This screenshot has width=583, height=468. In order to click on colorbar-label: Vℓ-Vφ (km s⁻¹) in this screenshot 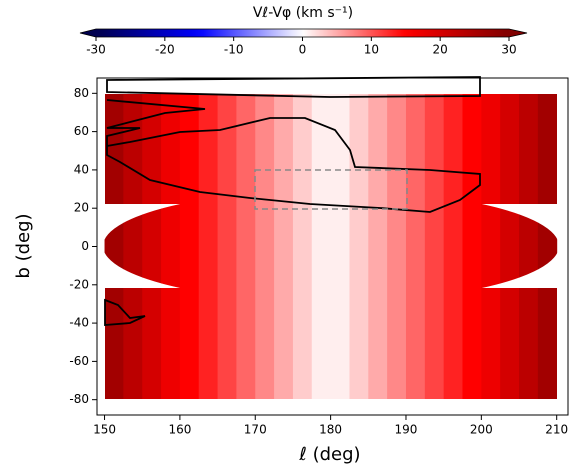, I will do `click(303, 13)`.